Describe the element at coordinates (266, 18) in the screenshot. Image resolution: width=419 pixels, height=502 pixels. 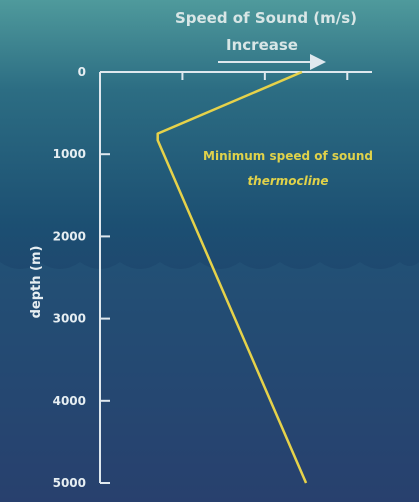
I see `chart-title: Speed of Sound (m/s)` at that location.